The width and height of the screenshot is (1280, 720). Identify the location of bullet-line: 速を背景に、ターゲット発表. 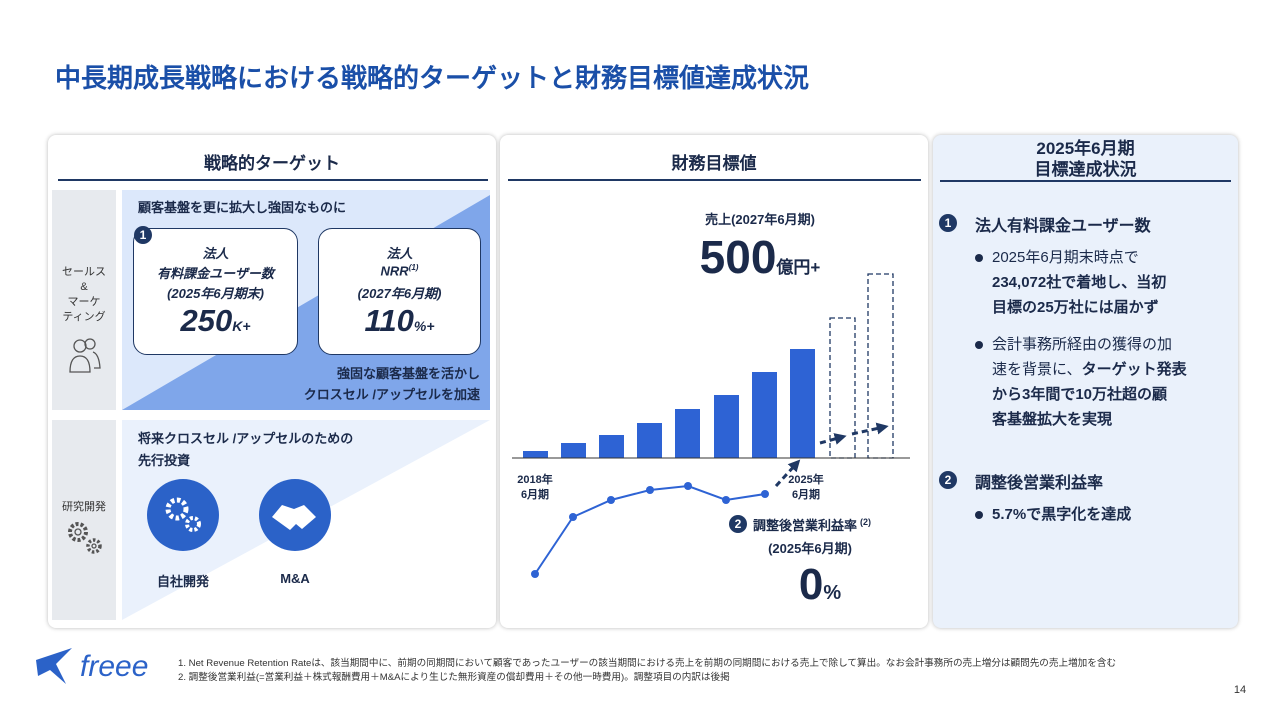
(1089, 369).